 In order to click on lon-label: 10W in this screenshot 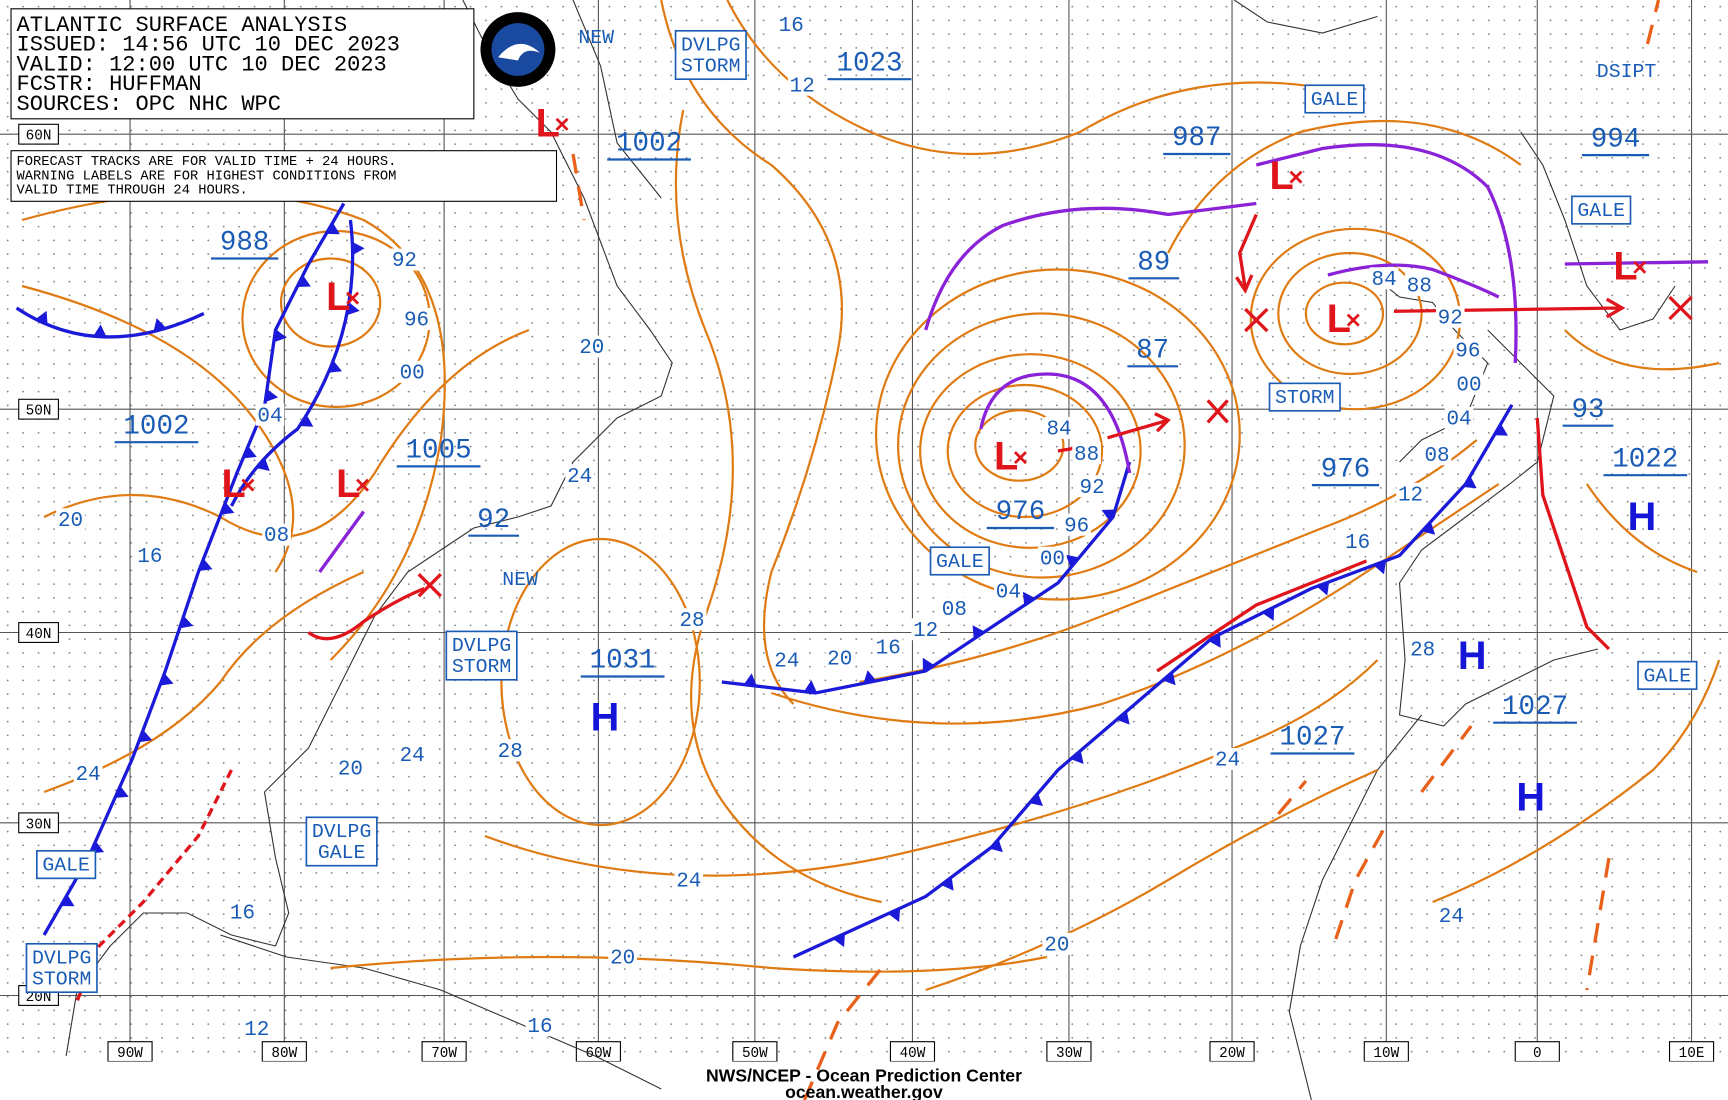, I will do `click(1386, 1054)`.